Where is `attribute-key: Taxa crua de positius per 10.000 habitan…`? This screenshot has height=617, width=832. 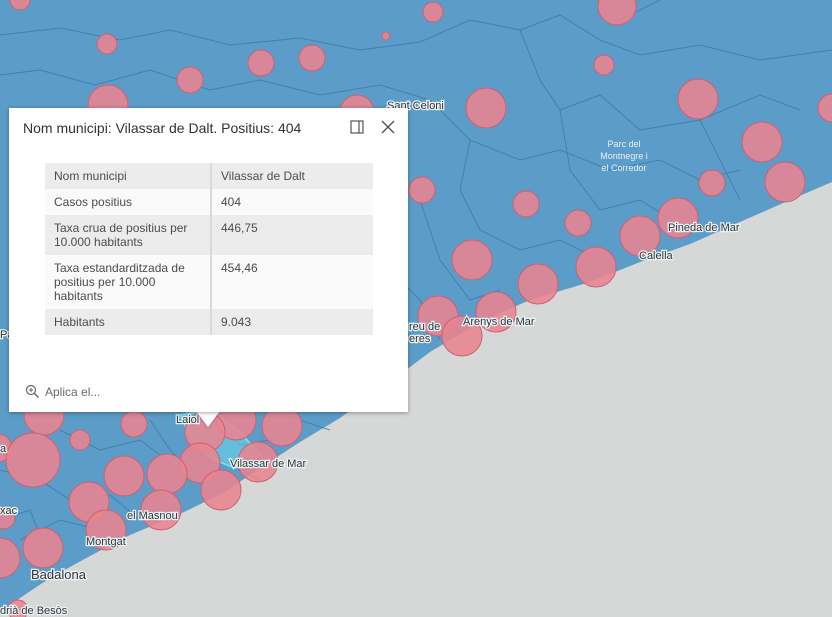
attribute-key: Taxa crua de positius per 10.000 habitan… is located at coordinates (128, 235).